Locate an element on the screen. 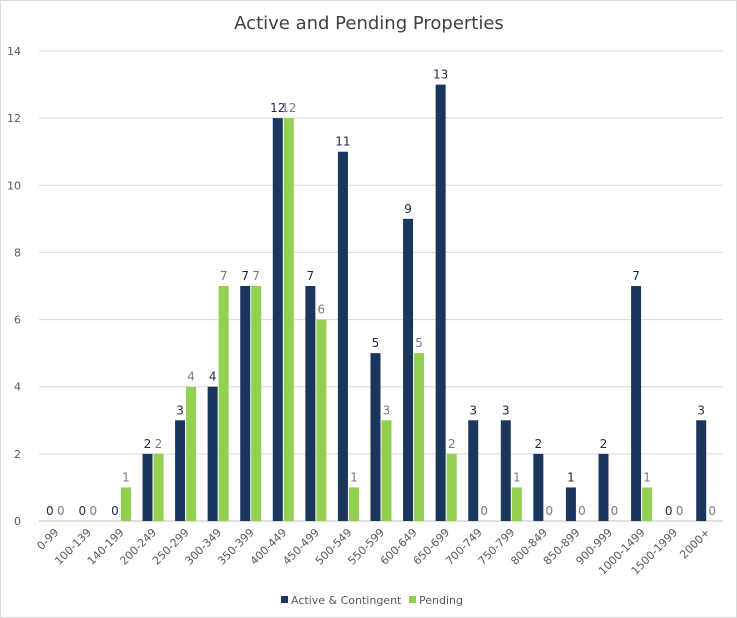 Image resolution: width=737 pixels, height=618 pixels. y-tick-label: 0 is located at coordinates (17, 521).